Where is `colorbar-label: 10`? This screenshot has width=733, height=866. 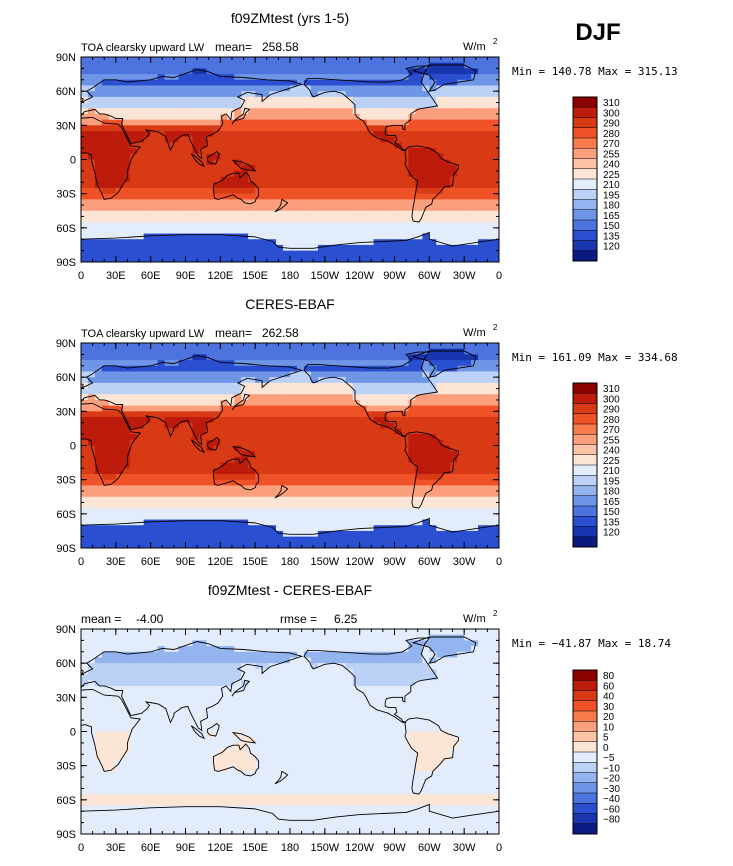 colorbar-label: 10 is located at coordinates (609, 727).